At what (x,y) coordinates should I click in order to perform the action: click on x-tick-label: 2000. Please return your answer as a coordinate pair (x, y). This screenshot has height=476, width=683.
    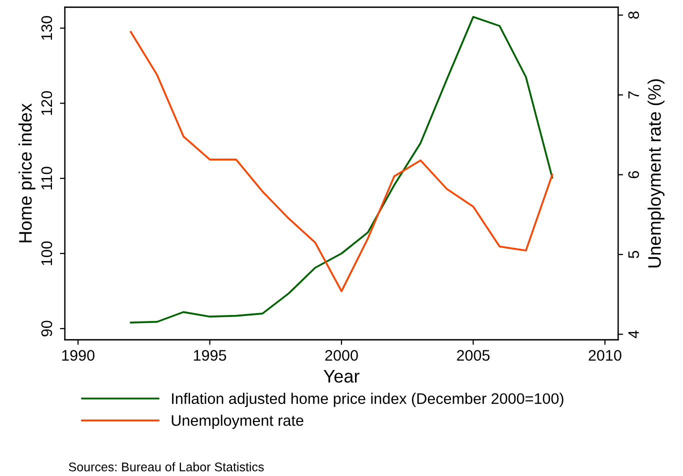
    Looking at the image, I should click on (341, 355).